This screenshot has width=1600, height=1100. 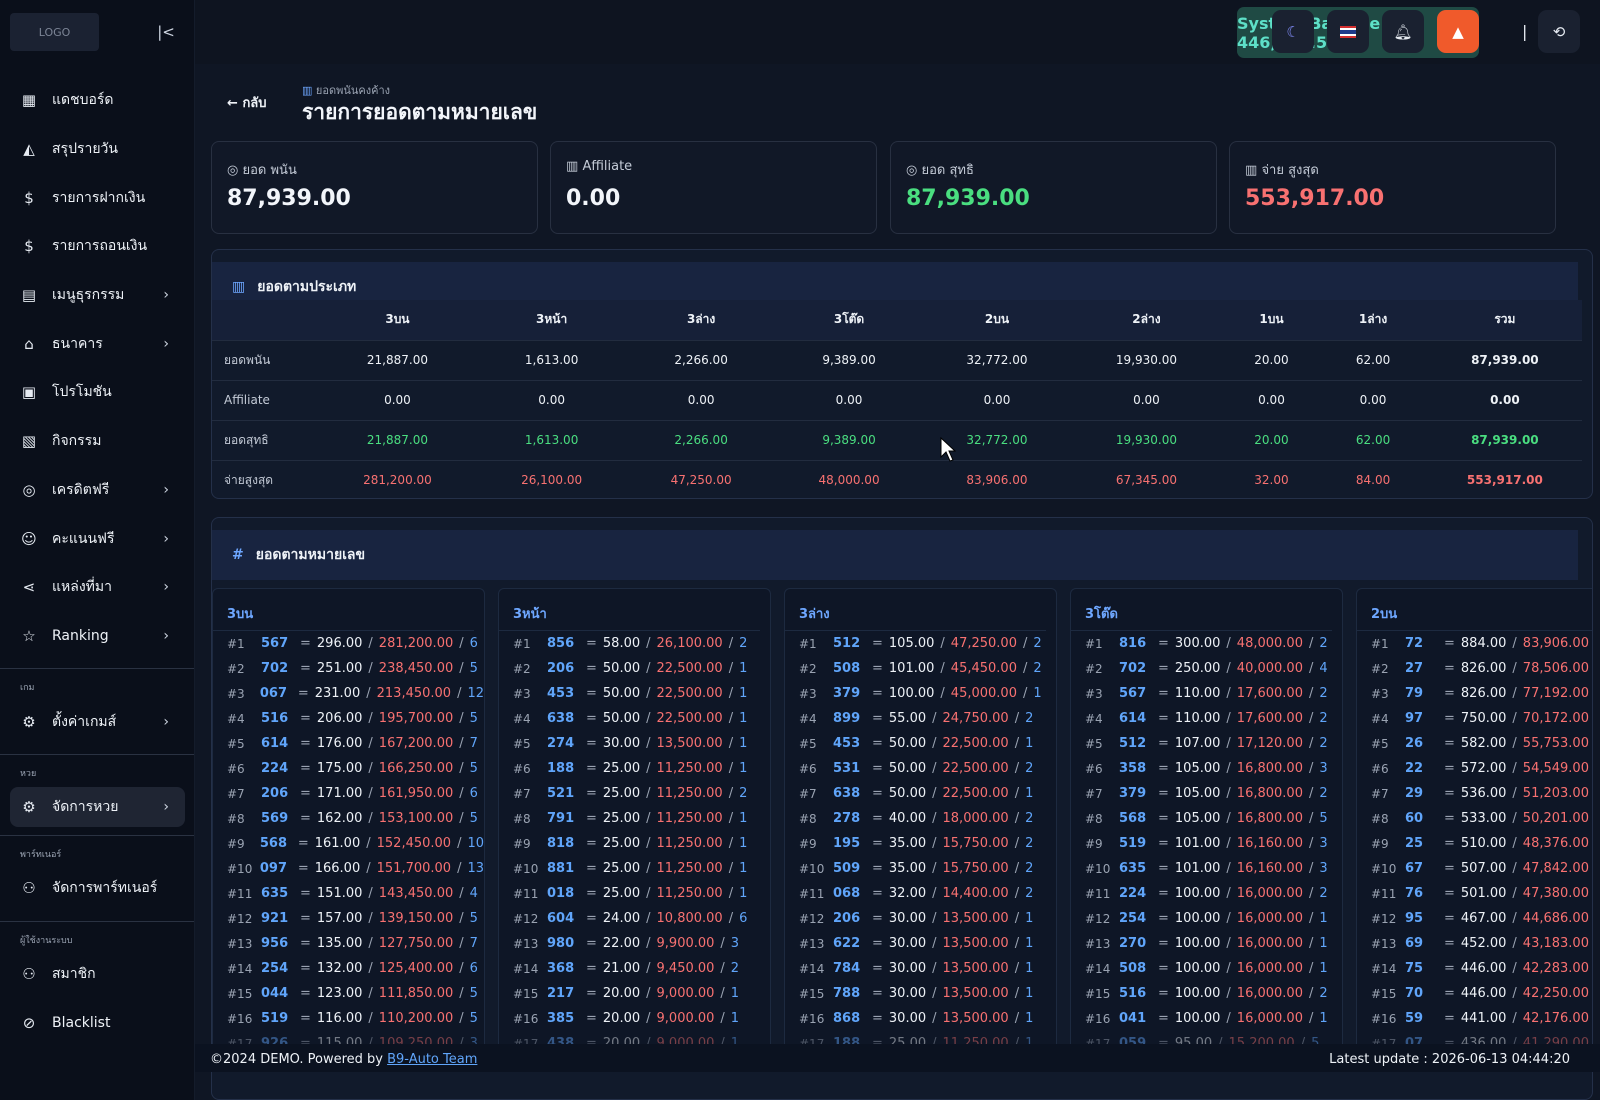 I want to click on sidebar-divider, so click(x=97, y=669).